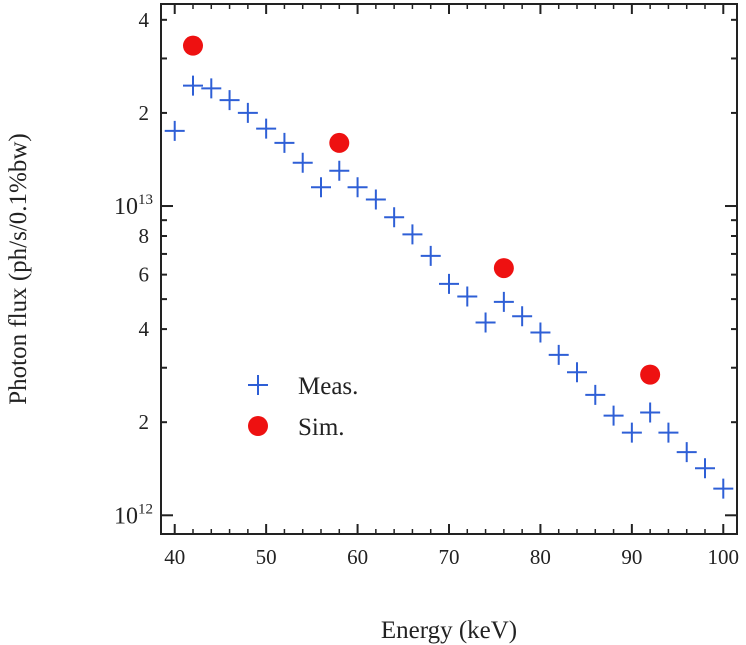  What do you see at coordinates (18, 269) in the screenshot?
I see `y-axis-title: Photon flux (ph/s/0.1%bw)` at bounding box center [18, 269].